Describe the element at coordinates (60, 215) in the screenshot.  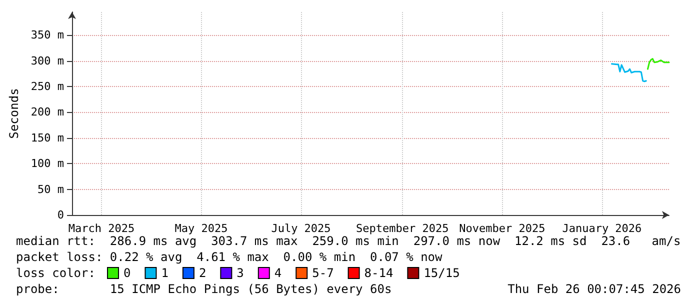
I see `y-tick-label: 0` at that location.